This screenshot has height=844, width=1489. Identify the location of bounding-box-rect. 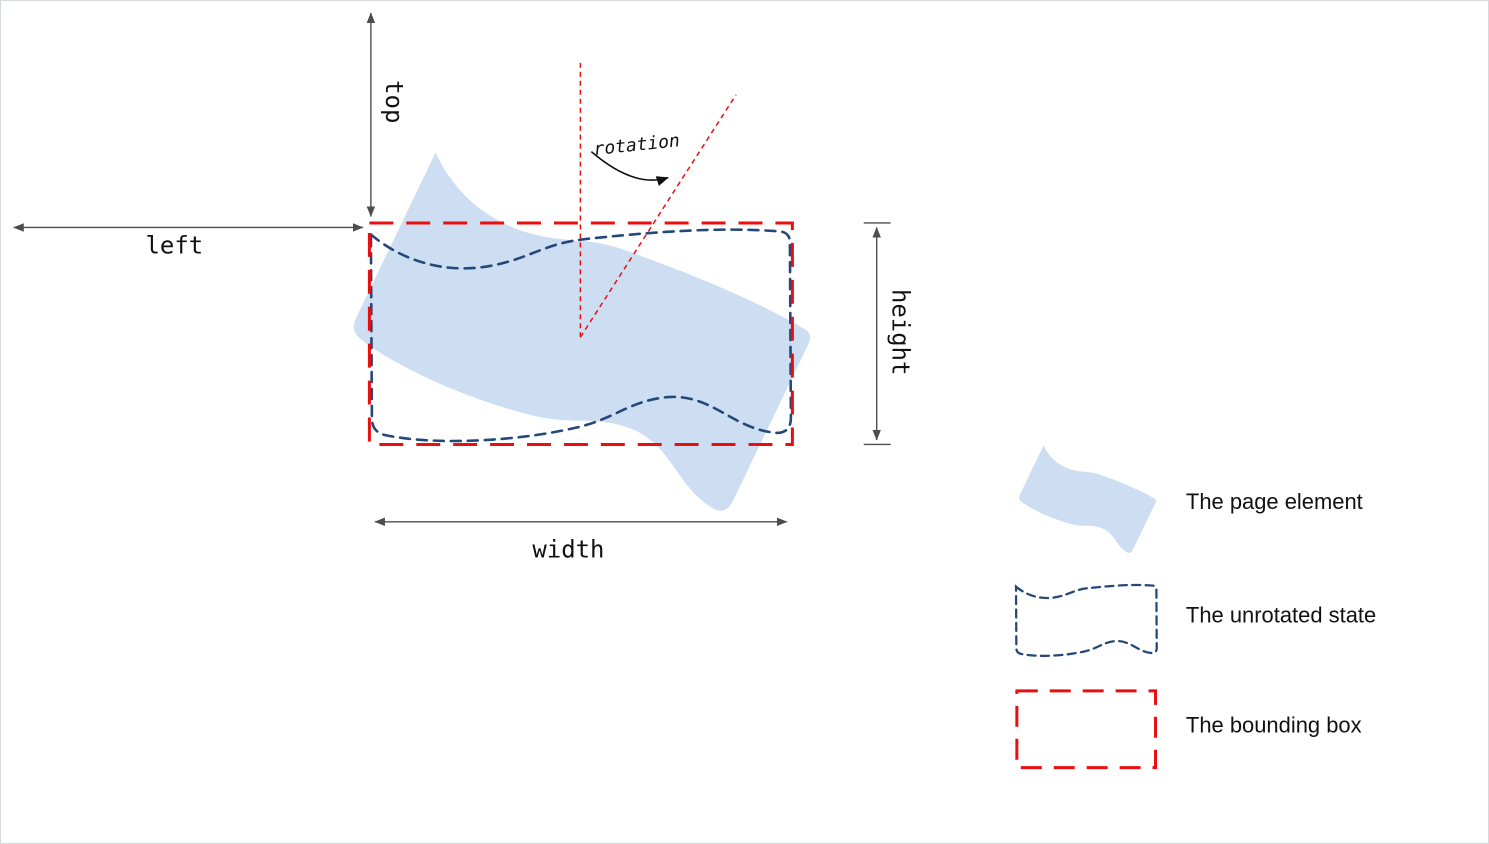
(580, 333).